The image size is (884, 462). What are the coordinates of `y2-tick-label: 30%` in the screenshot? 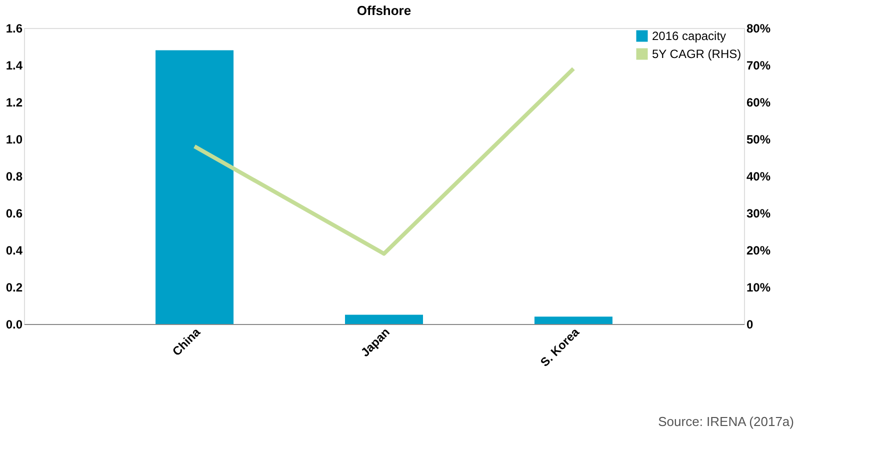 It's located at (758, 213).